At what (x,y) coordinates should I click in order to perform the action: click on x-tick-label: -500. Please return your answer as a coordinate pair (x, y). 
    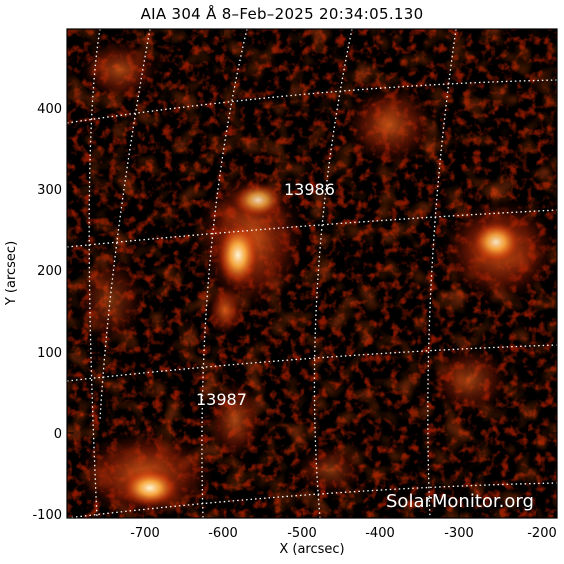
    Looking at the image, I should click on (302, 533).